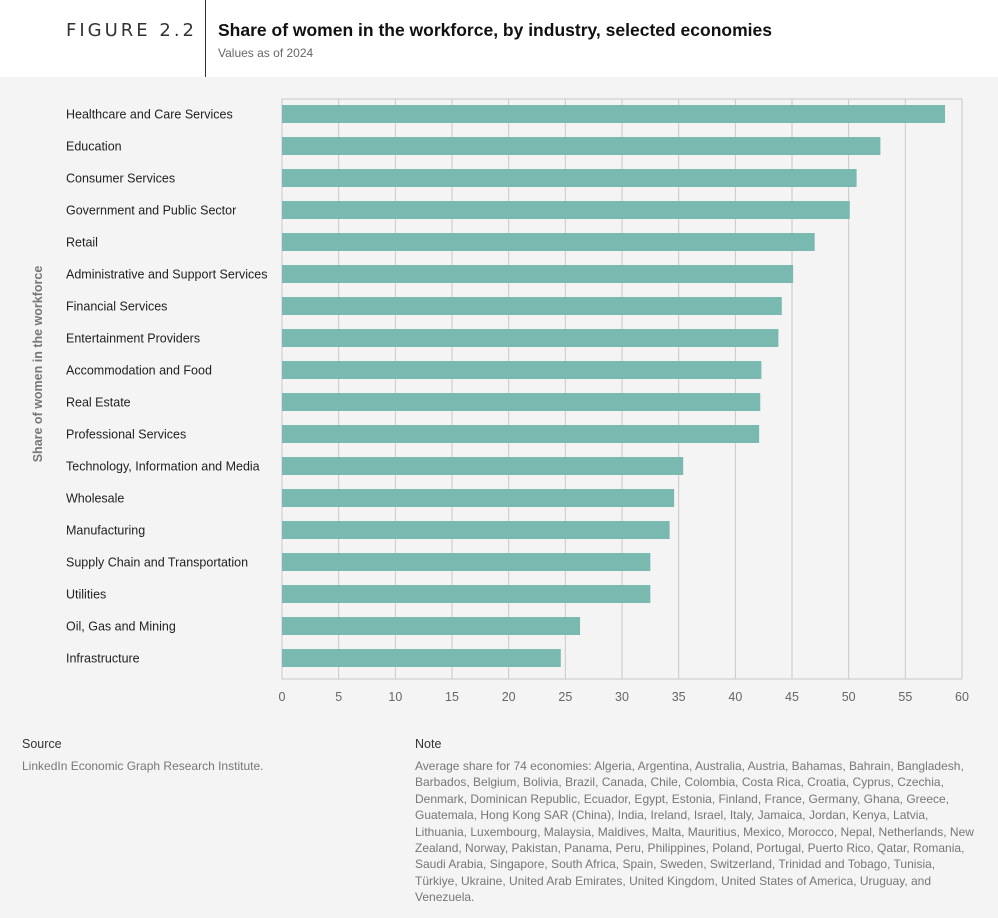 This screenshot has height=918, width=998. I want to click on category-label: Education, so click(94, 147).